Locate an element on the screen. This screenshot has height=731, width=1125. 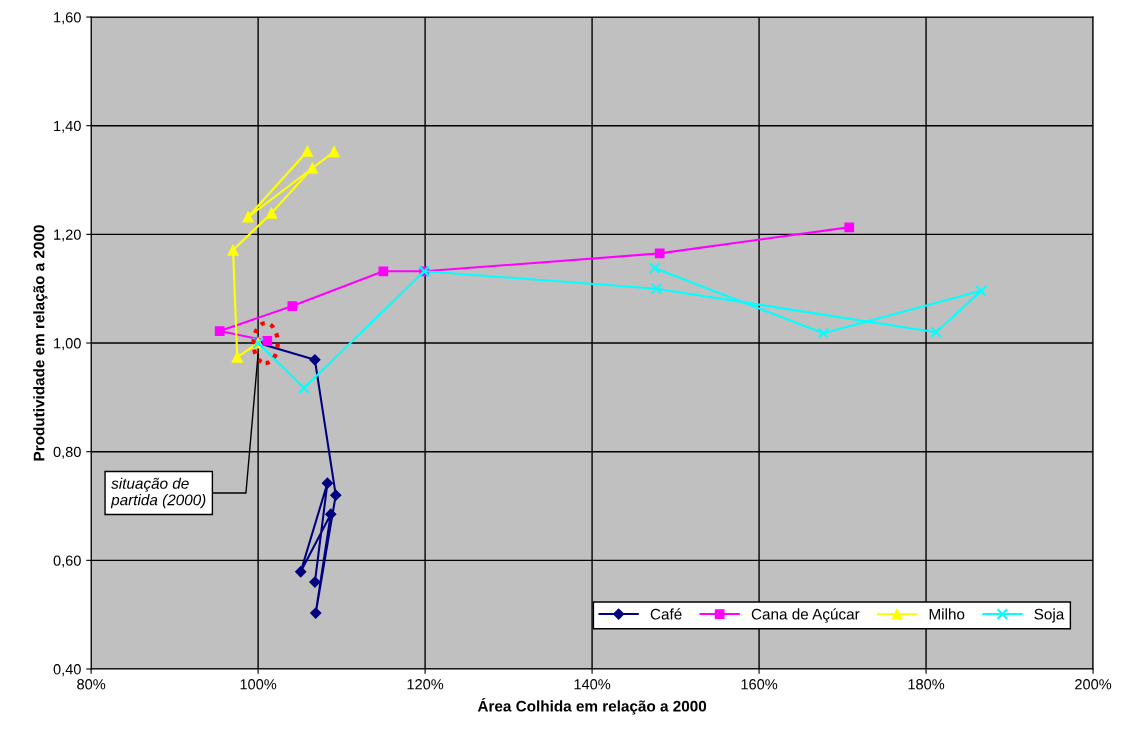
x-tick-label: 120% is located at coordinates (425, 684).